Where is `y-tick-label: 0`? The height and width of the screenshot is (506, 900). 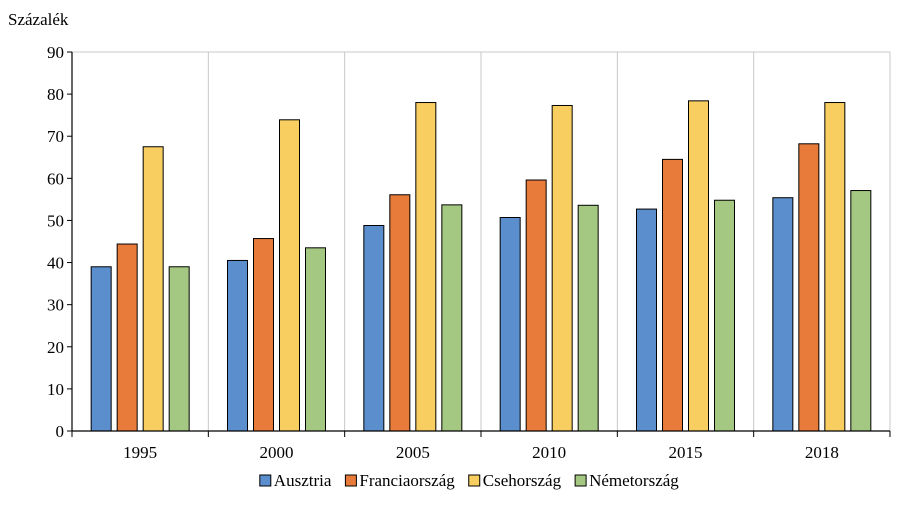 y-tick-label: 0 is located at coordinates (60, 431).